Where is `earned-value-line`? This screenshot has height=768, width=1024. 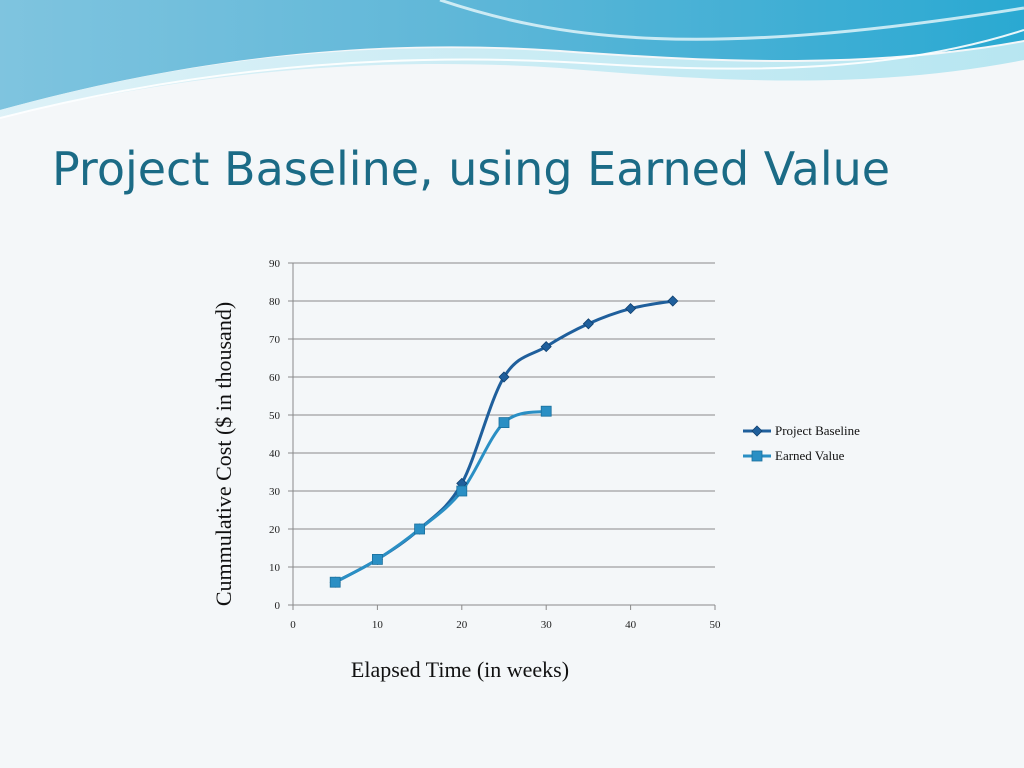 earned-value-line is located at coordinates (440, 496).